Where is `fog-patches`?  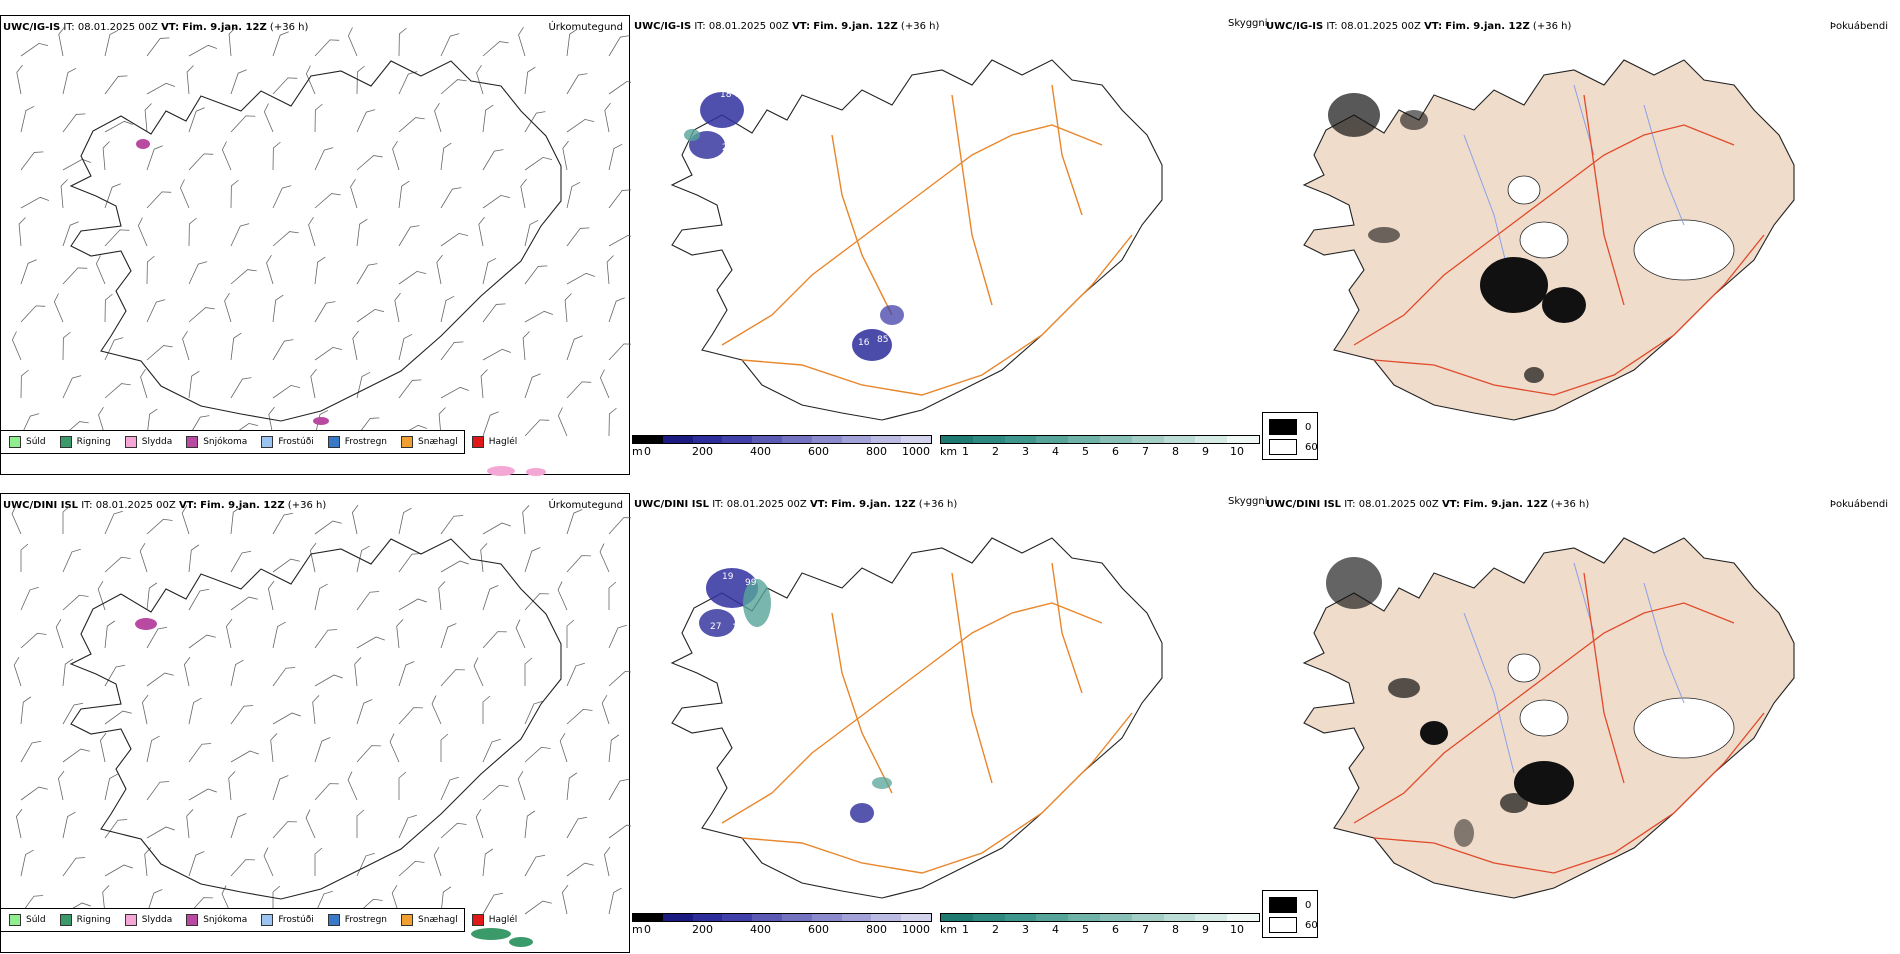
fog-patches is located at coordinates (1450, 702).